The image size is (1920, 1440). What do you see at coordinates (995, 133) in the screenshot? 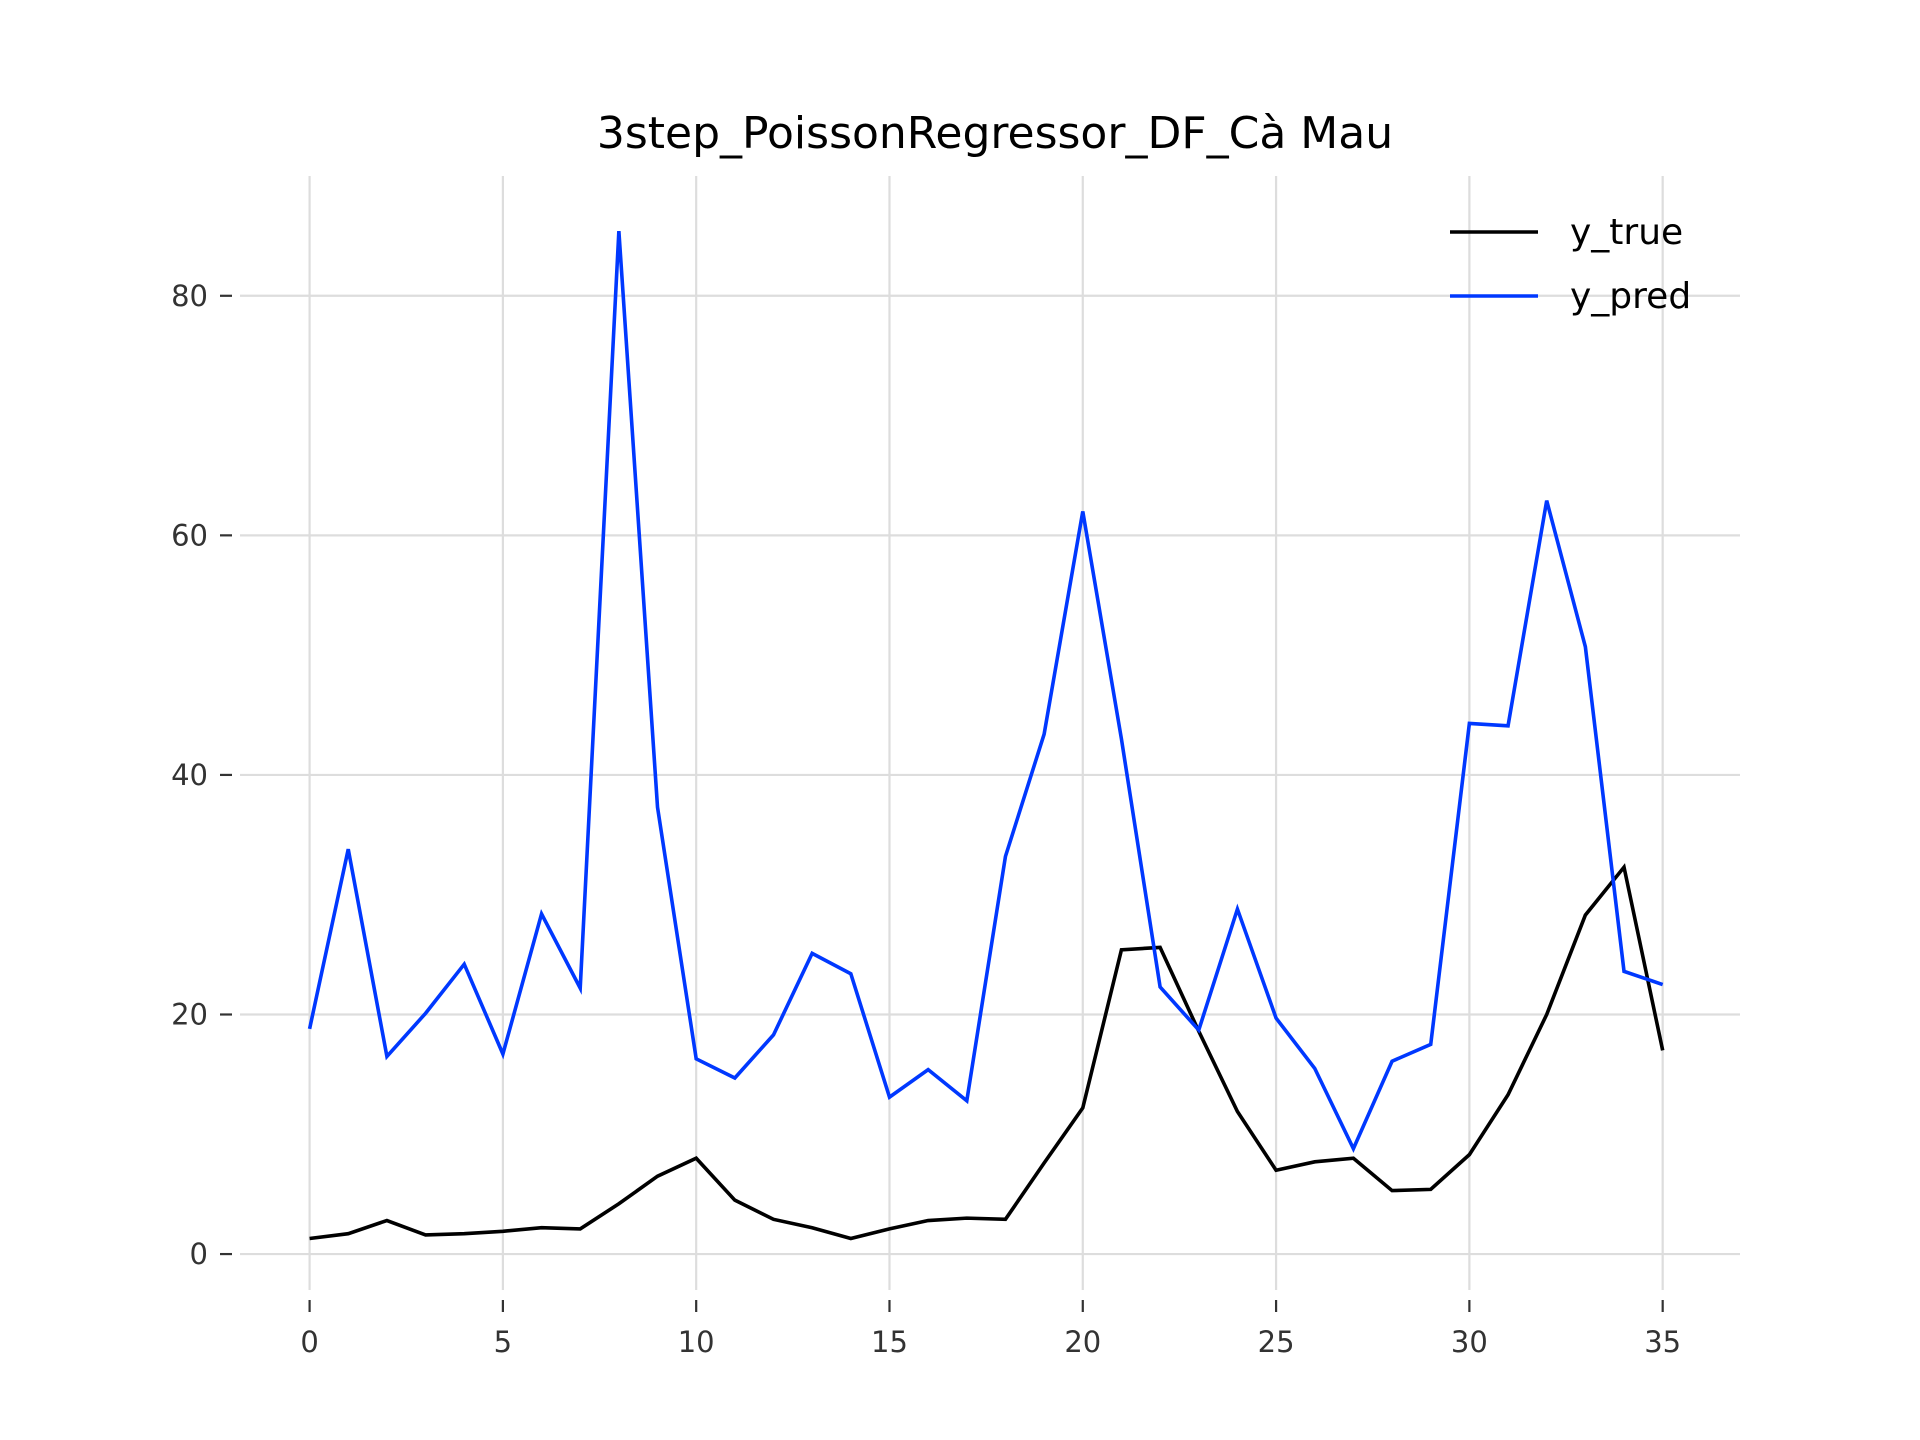
I see `chart-title: 3step_PoissonRegressor_DF_Cà Mau` at bounding box center [995, 133].